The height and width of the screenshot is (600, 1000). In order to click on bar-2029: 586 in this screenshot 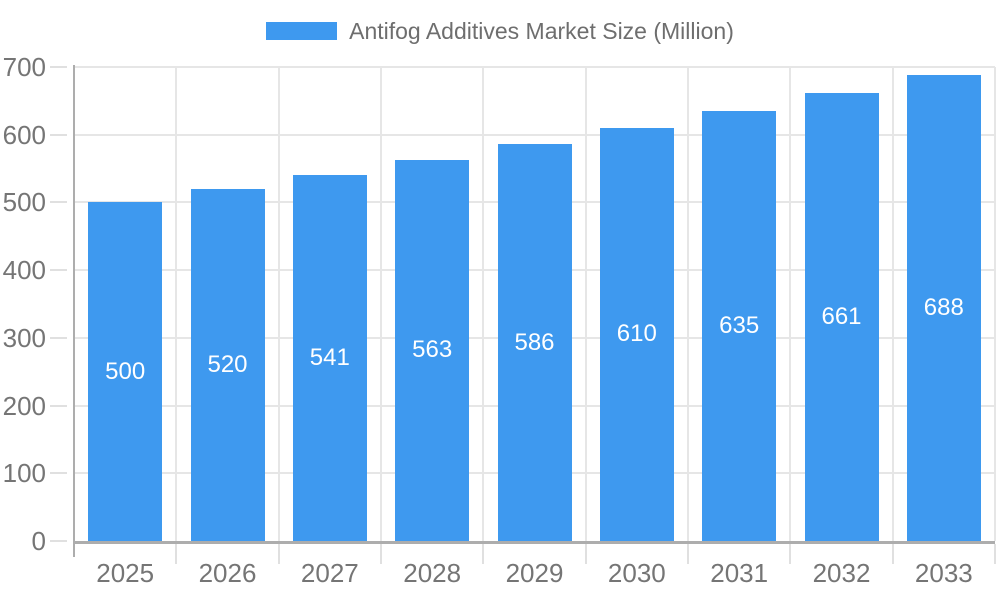, I will do `click(534, 342)`.